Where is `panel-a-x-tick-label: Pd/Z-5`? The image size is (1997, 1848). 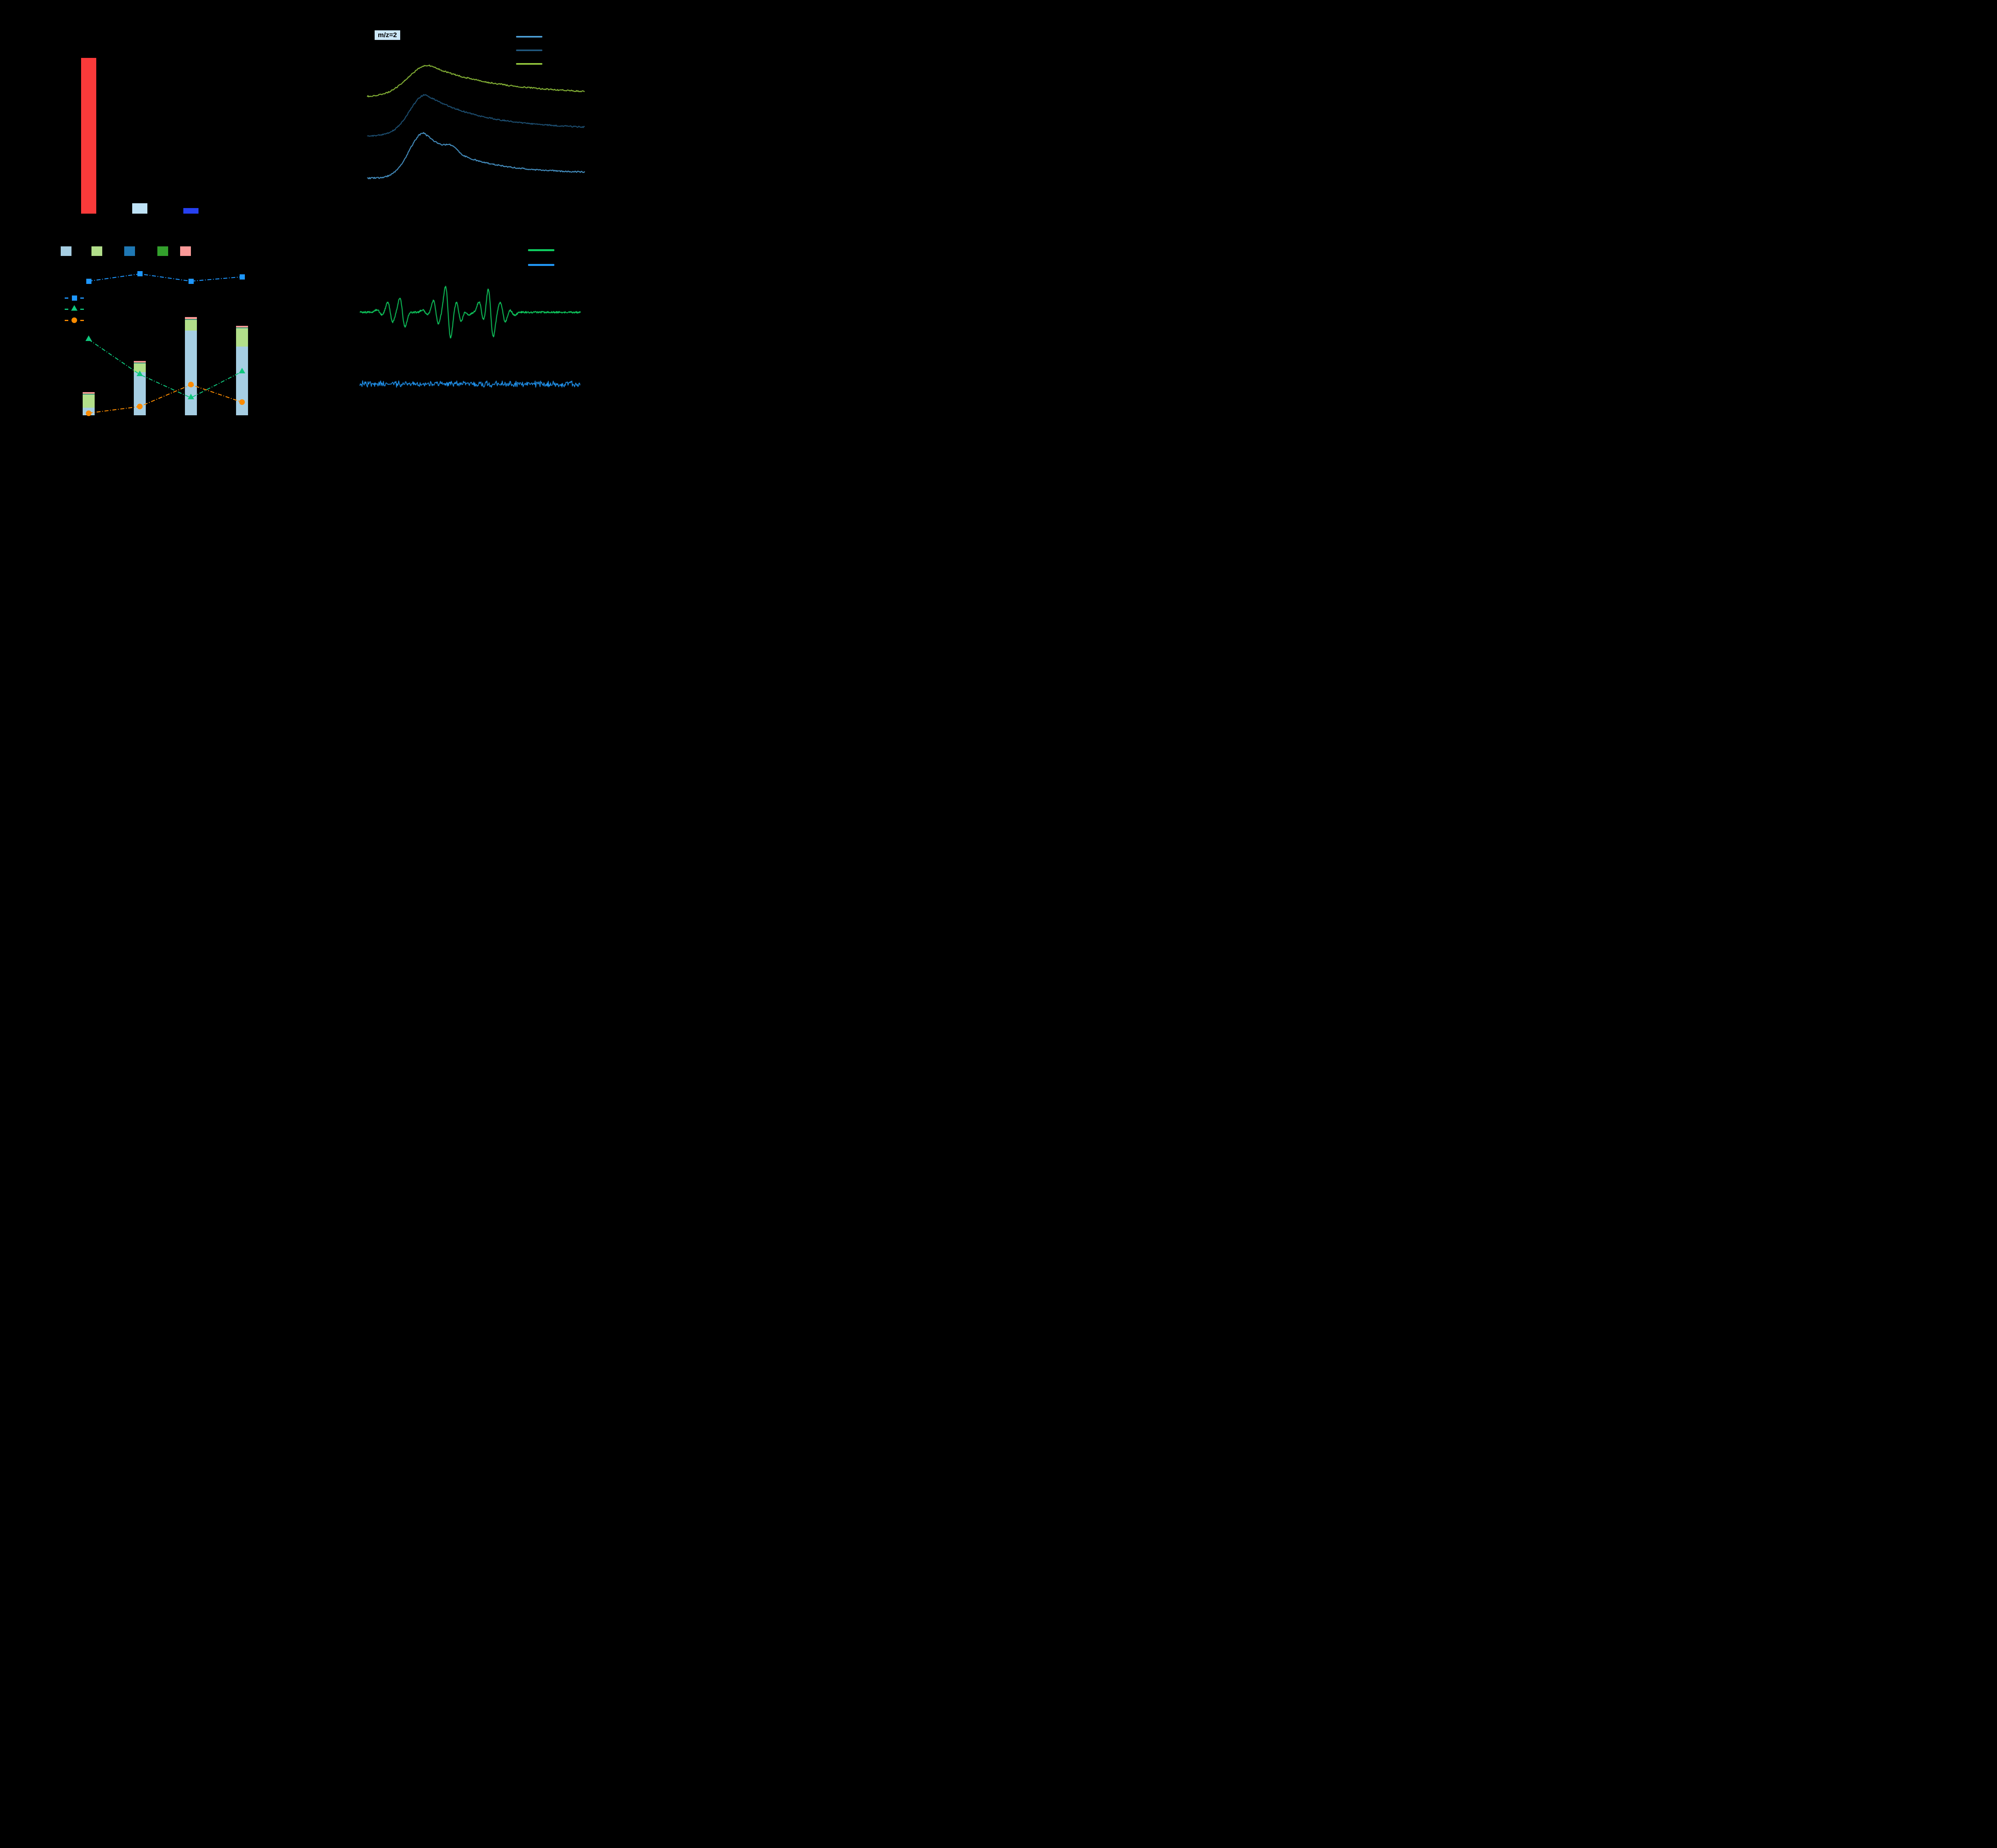 panel-a-x-tick-label: Pd/Z-5 is located at coordinates (88, 227).